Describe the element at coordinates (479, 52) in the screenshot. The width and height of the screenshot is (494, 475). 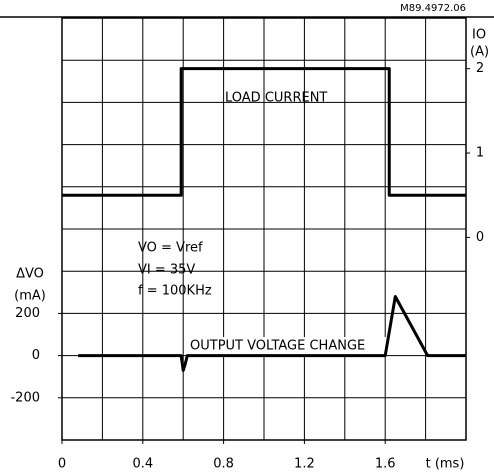
I see `y2-axis-unit: (A)` at that location.